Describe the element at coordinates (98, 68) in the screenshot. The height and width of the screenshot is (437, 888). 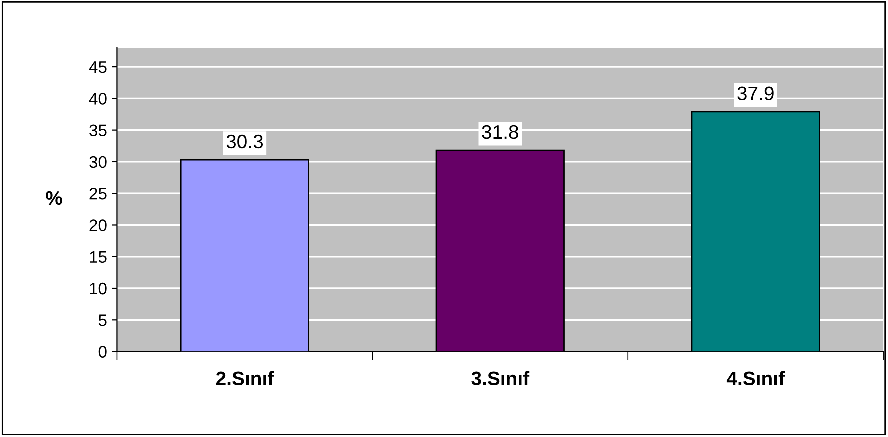
I see `y-tick-label: 45` at that location.